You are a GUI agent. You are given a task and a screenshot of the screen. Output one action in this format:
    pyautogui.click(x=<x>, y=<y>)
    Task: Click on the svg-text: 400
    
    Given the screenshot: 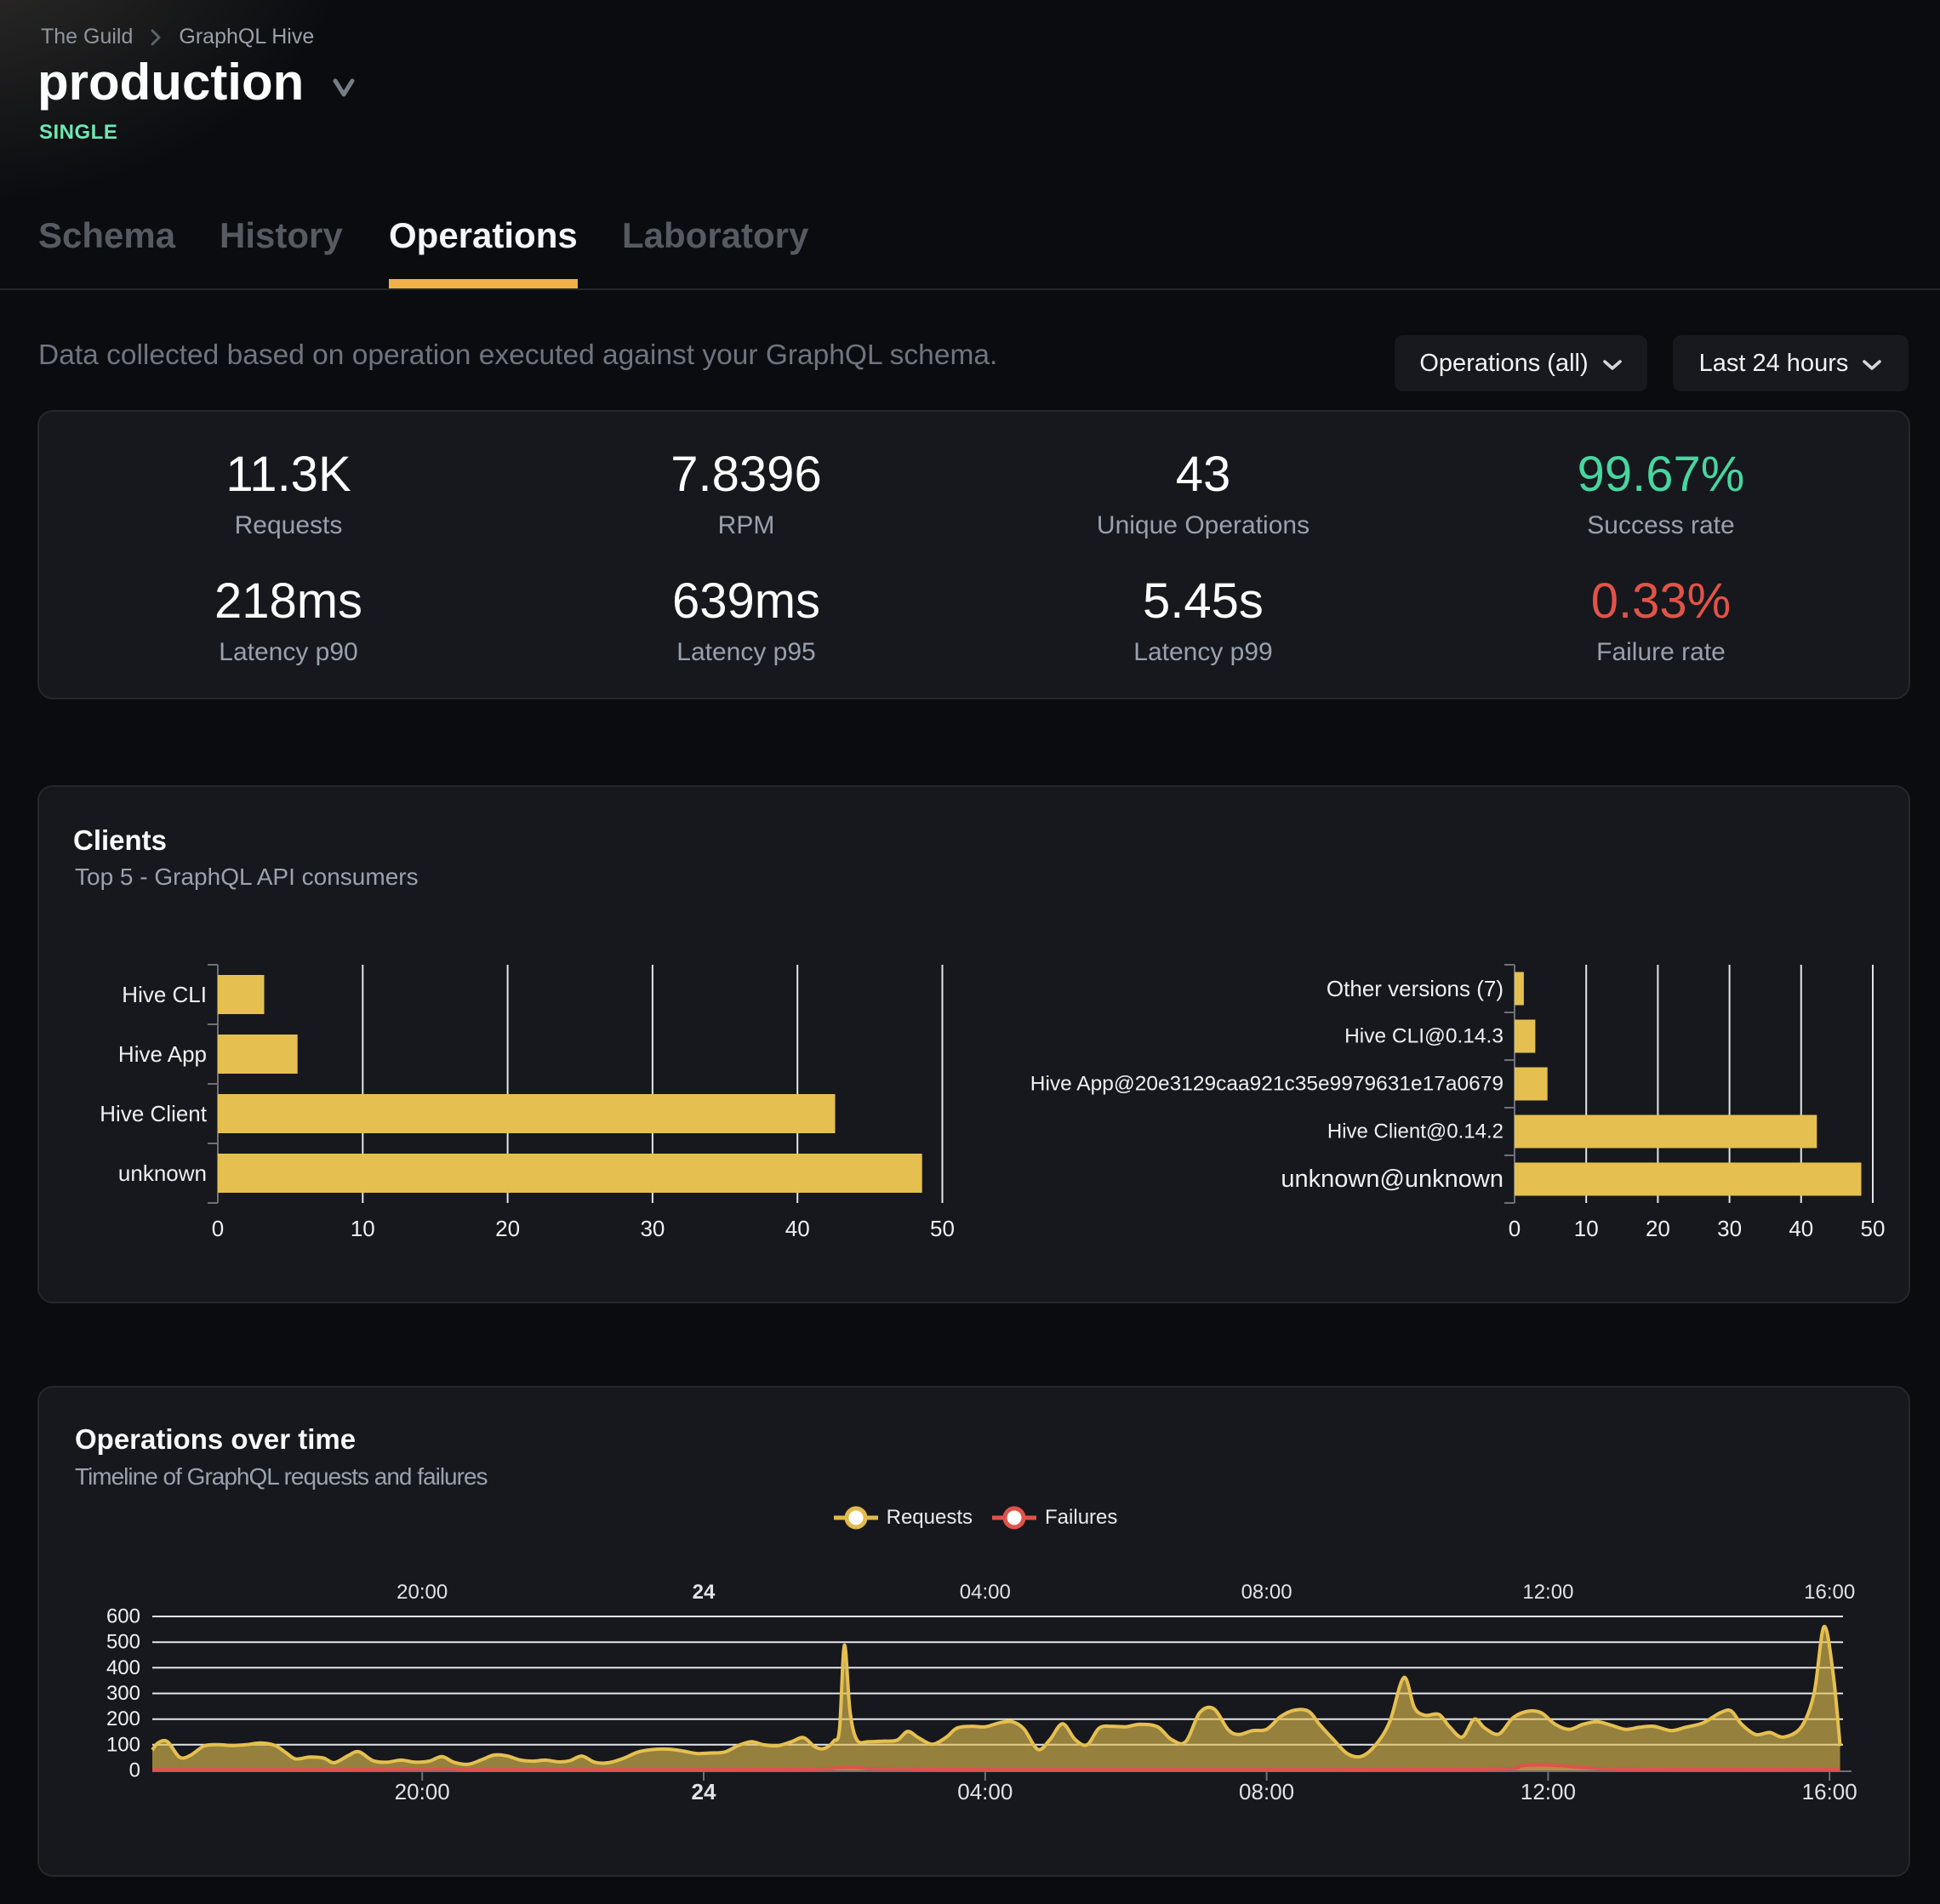 What is the action you would take?
    pyautogui.click(x=123, y=1667)
    